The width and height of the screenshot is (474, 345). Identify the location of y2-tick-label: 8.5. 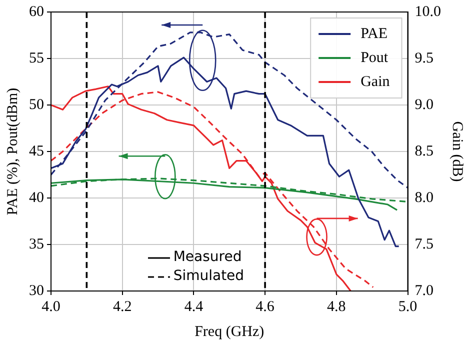
(424, 151).